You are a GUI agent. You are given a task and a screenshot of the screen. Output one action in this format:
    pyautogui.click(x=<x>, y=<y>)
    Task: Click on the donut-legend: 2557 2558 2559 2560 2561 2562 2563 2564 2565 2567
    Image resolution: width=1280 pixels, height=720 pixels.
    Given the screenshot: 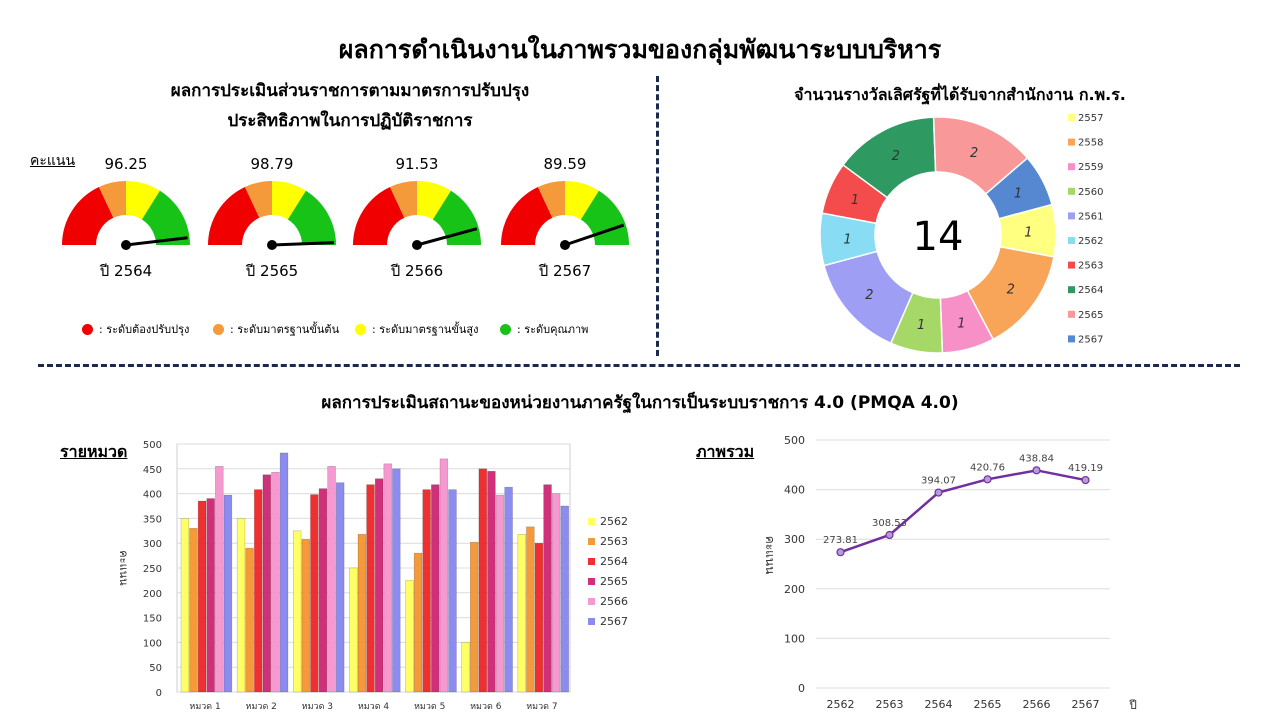 What is the action you would take?
    pyautogui.click(x=1085, y=229)
    